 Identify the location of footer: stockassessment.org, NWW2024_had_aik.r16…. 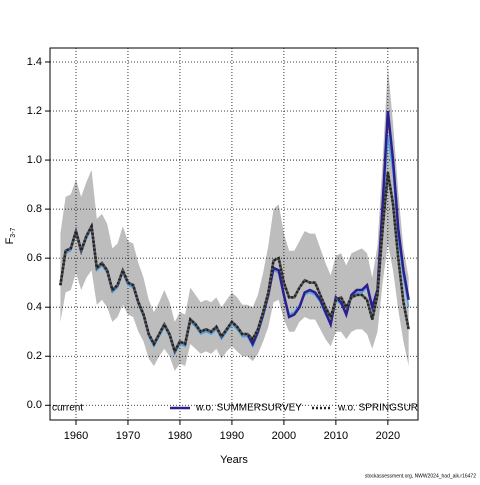
(420, 476).